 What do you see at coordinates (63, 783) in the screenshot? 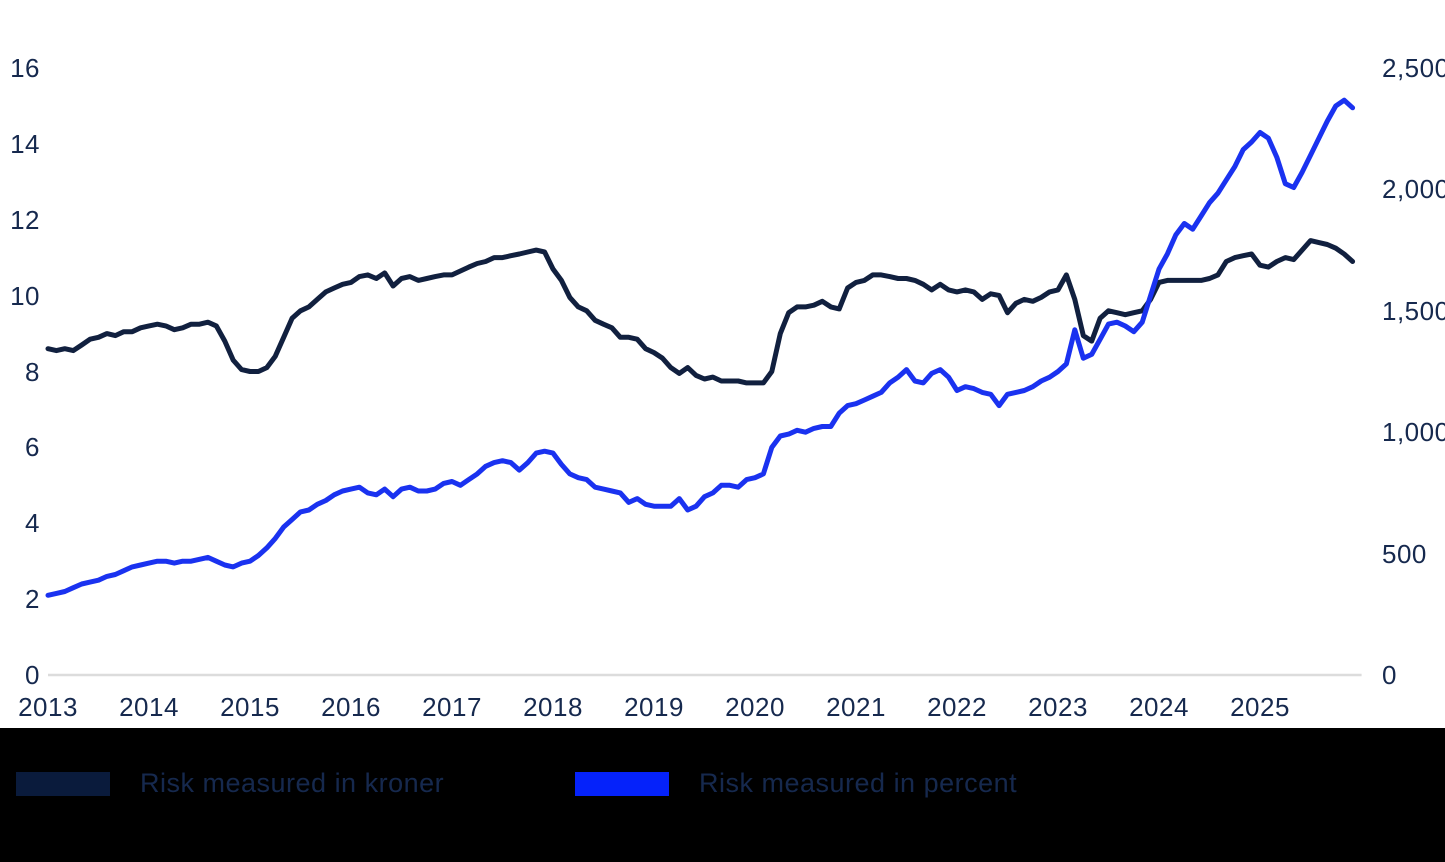
I see `kroner-legend-swatch` at bounding box center [63, 783].